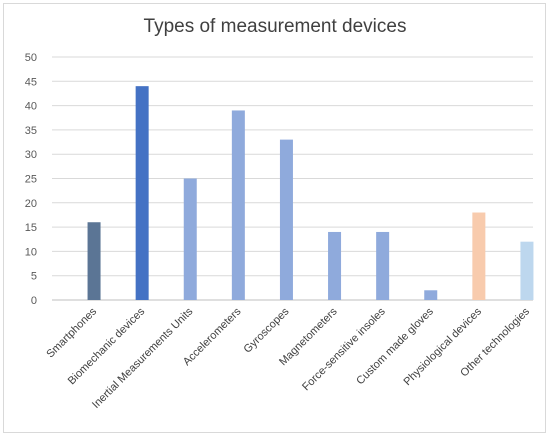 Image resolution: width=550 pixels, height=437 pixels. What do you see at coordinates (31, 131) in the screenshot?
I see `y-tick-label: 35` at bounding box center [31, 131].